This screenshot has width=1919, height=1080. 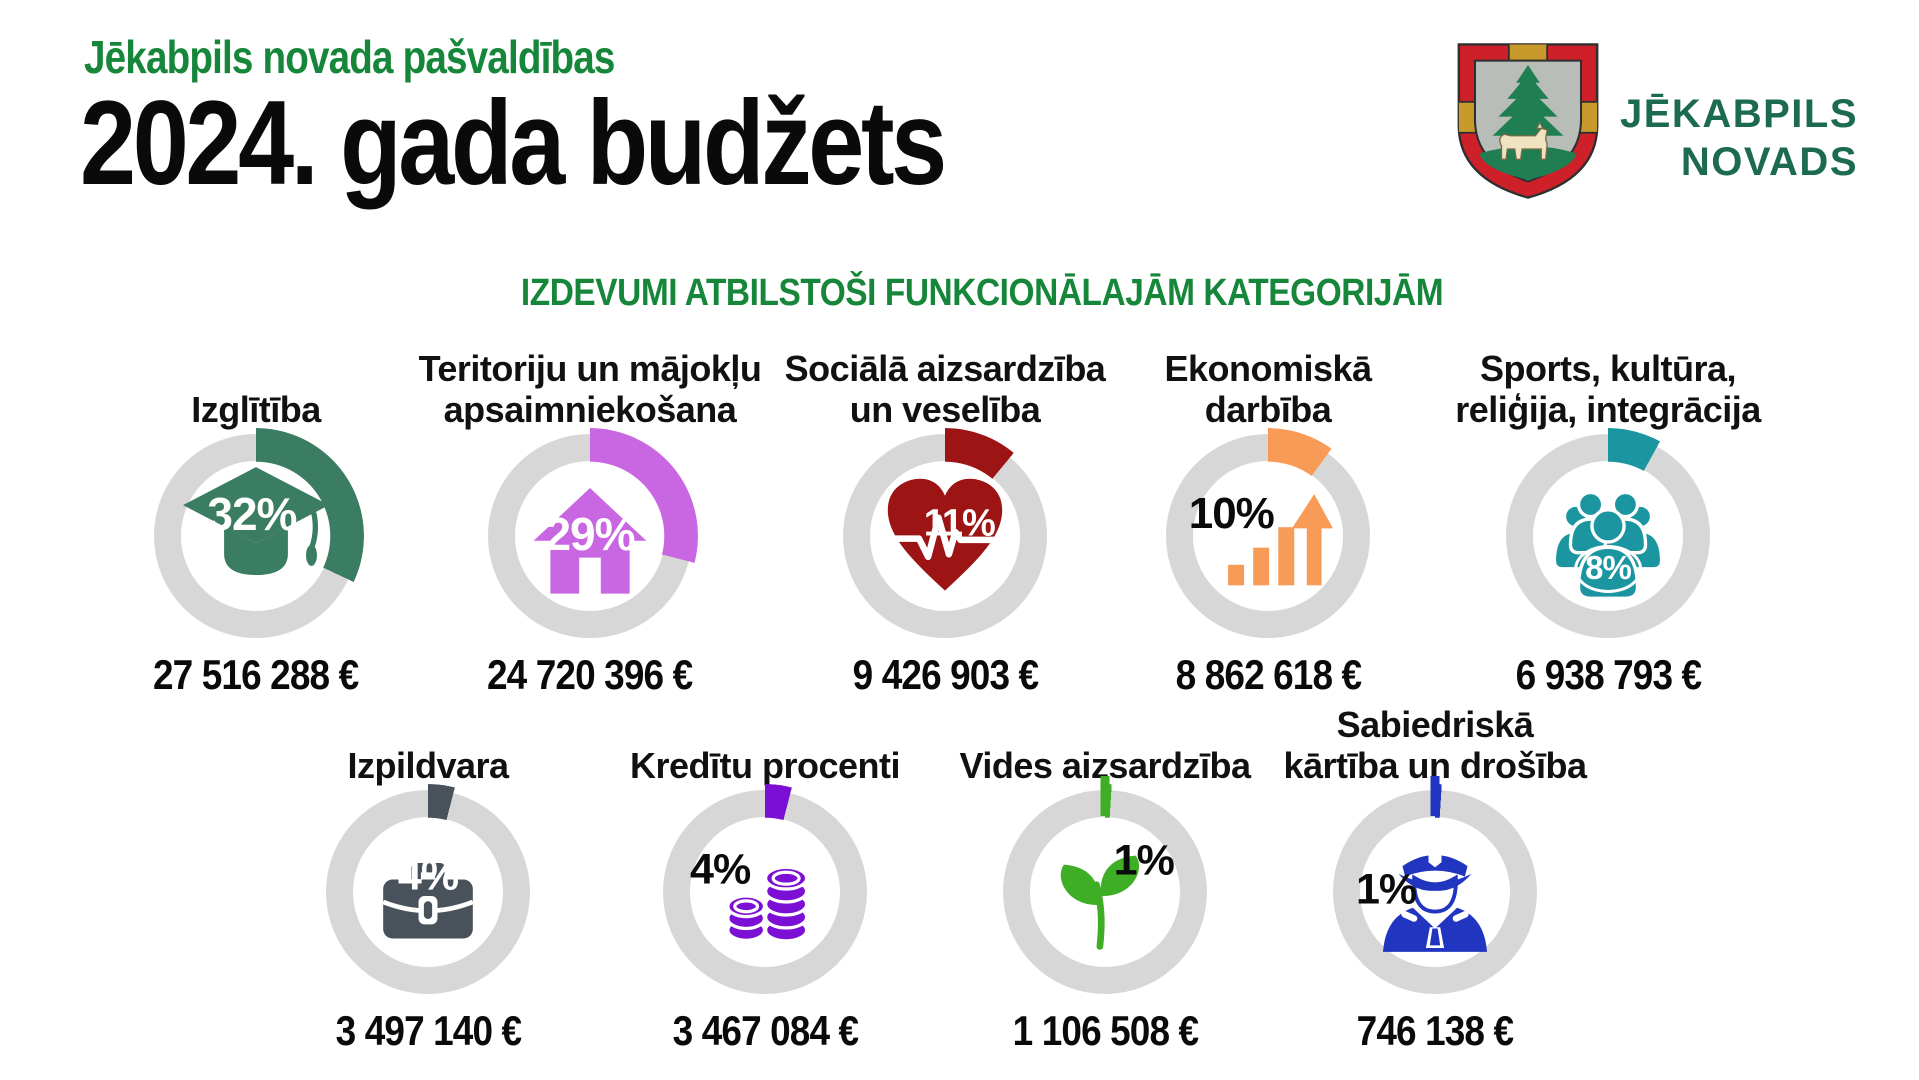 I want to click on amount-label: 9 426 903 €, so click(x=945, y=674).